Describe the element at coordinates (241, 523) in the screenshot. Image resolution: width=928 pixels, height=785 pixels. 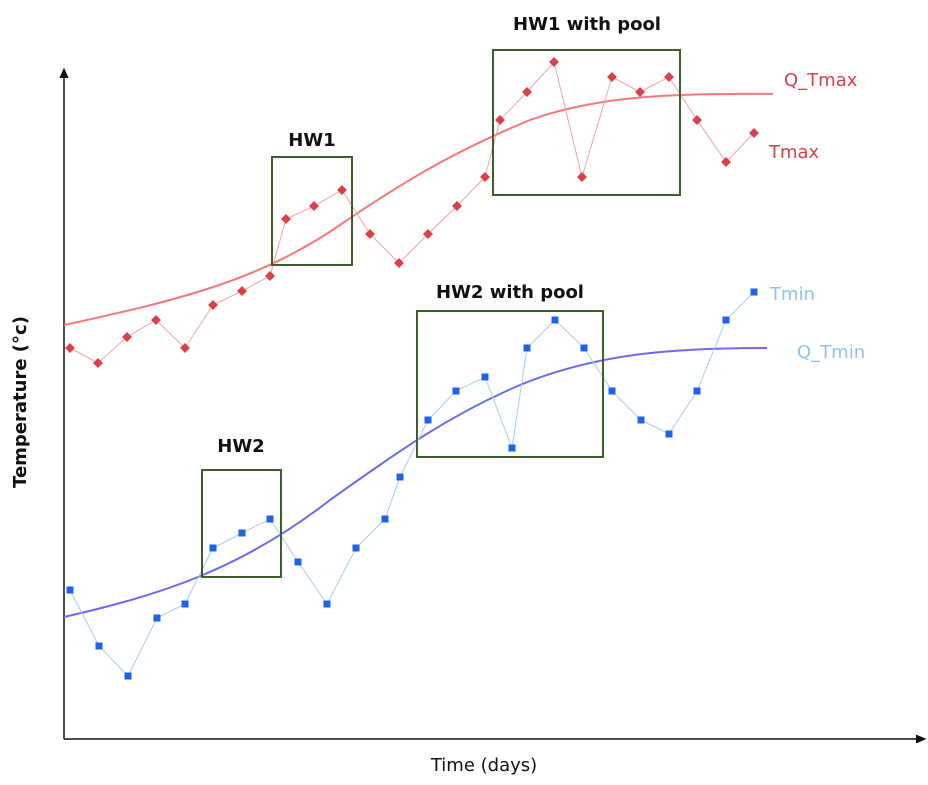
I see `hw2-box` at that location.